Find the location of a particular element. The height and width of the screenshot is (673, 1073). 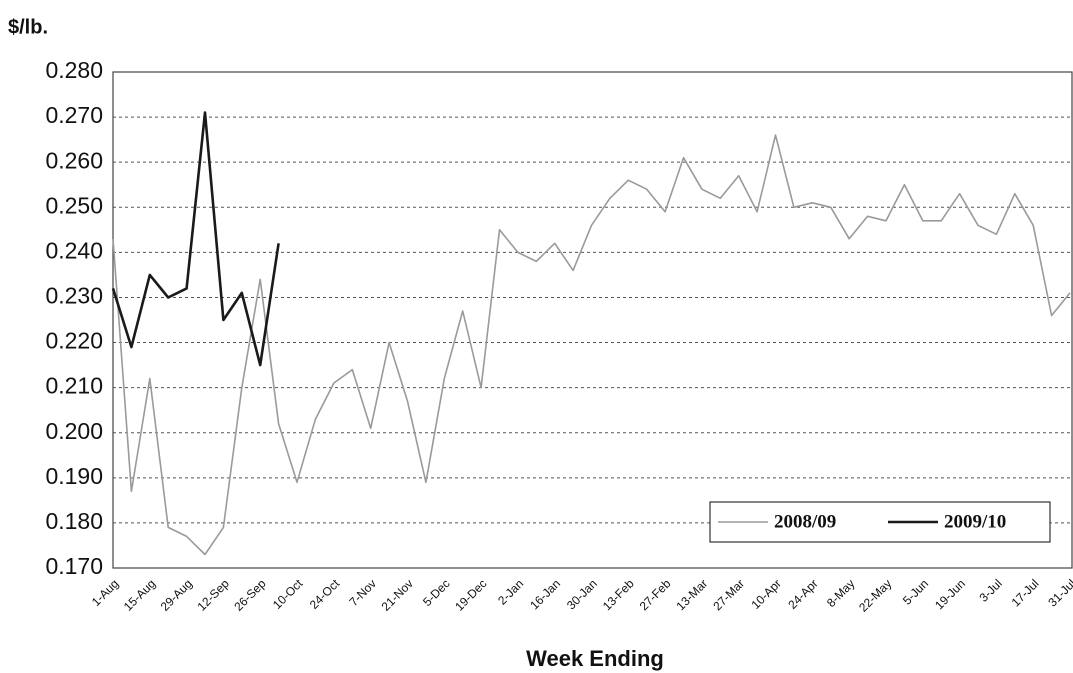

y-tick-label: 0.250 is located at coordinates (74, 205).